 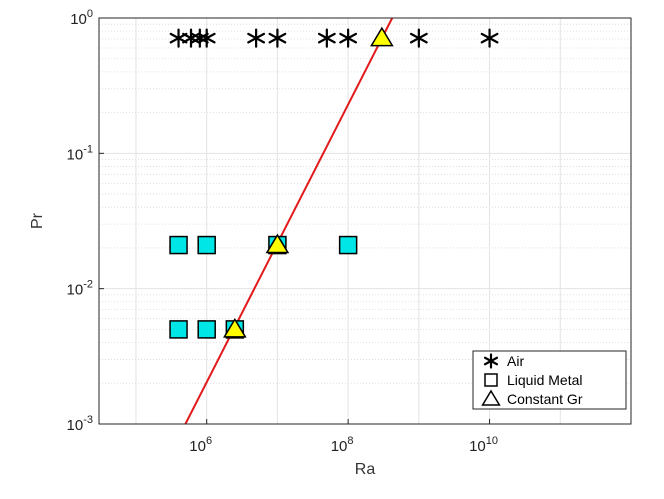 I want to click on legend-label-air: Air, so click(x=515, y=361).